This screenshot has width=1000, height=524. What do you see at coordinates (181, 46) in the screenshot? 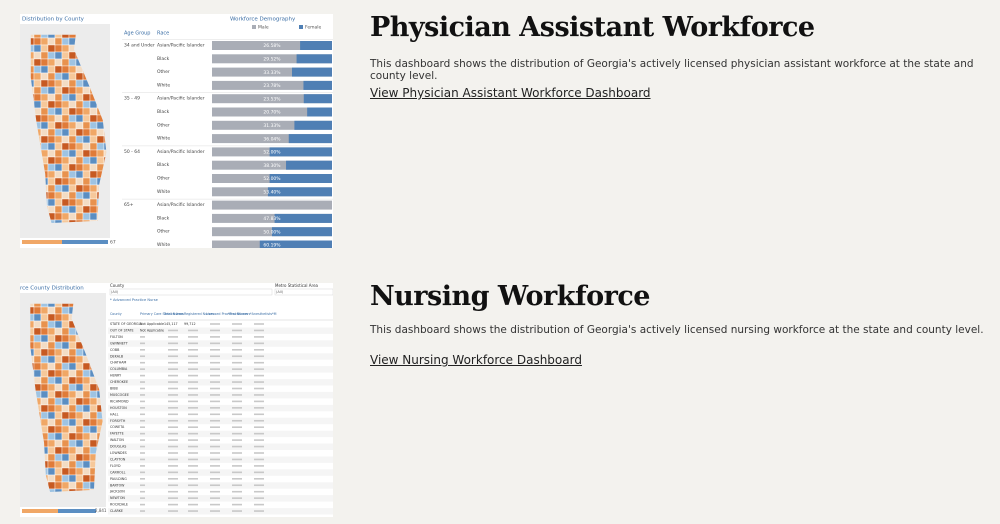
I see `race: Asian/Pacific Islander` at bounding box center [181, 46].